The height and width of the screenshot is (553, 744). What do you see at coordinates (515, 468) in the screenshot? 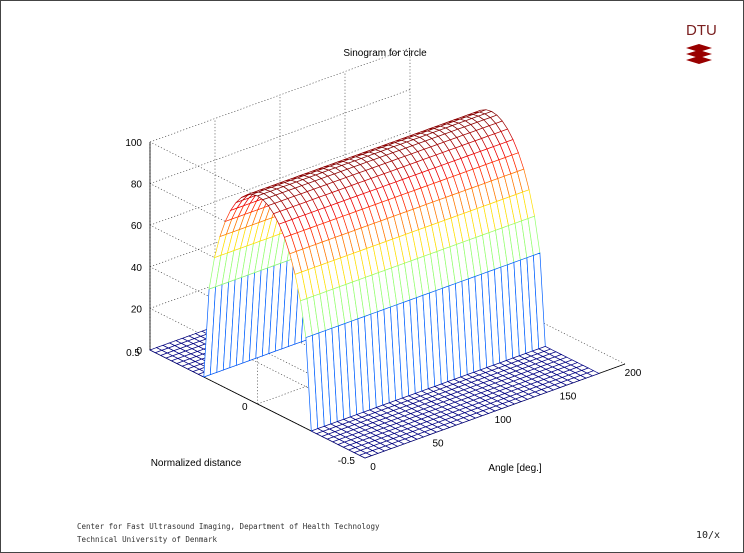
I see `x-axis-label: Angle [deg.]` at bounding box center [515, 468].